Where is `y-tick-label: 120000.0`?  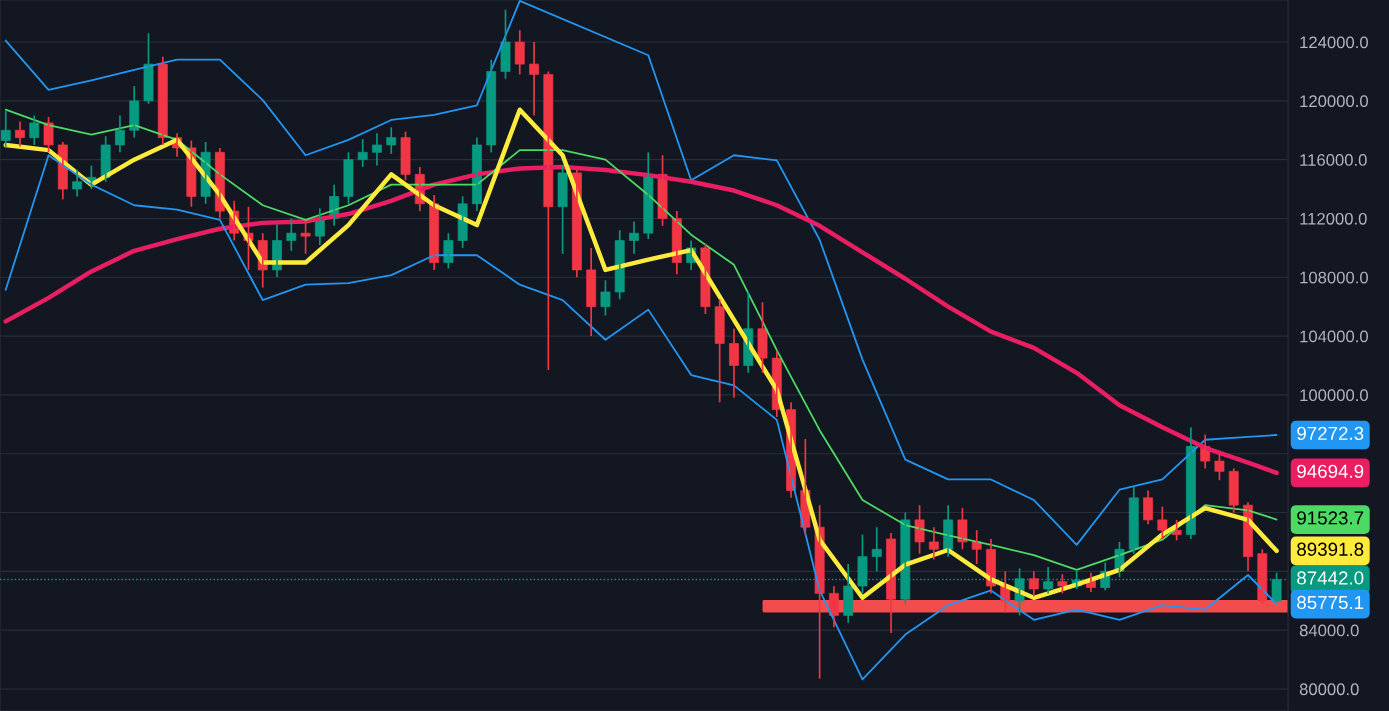 y-tick-label: 120000.0 is located at coordinates (1334, 101).